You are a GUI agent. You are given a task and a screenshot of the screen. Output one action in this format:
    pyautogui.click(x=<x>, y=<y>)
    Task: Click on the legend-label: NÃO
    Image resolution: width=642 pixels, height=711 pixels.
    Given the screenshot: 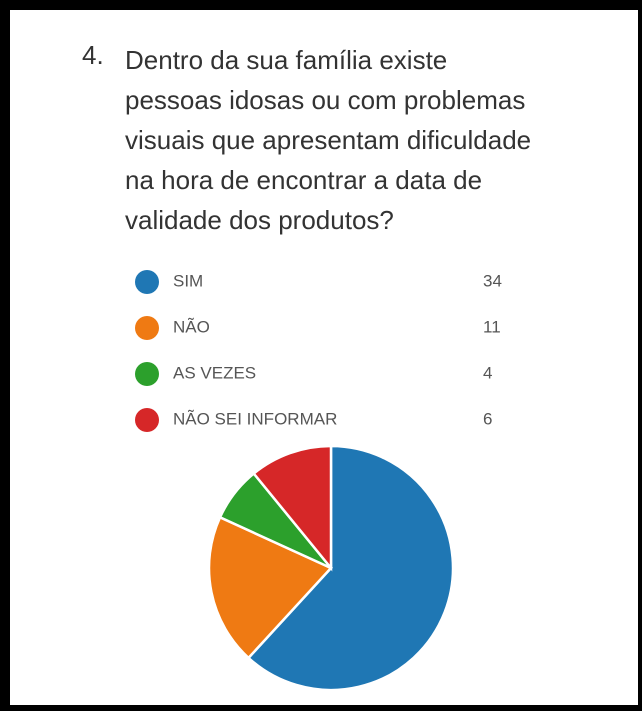 What is the action you would take?
    pyautogui.click(x=191, y=326)
    